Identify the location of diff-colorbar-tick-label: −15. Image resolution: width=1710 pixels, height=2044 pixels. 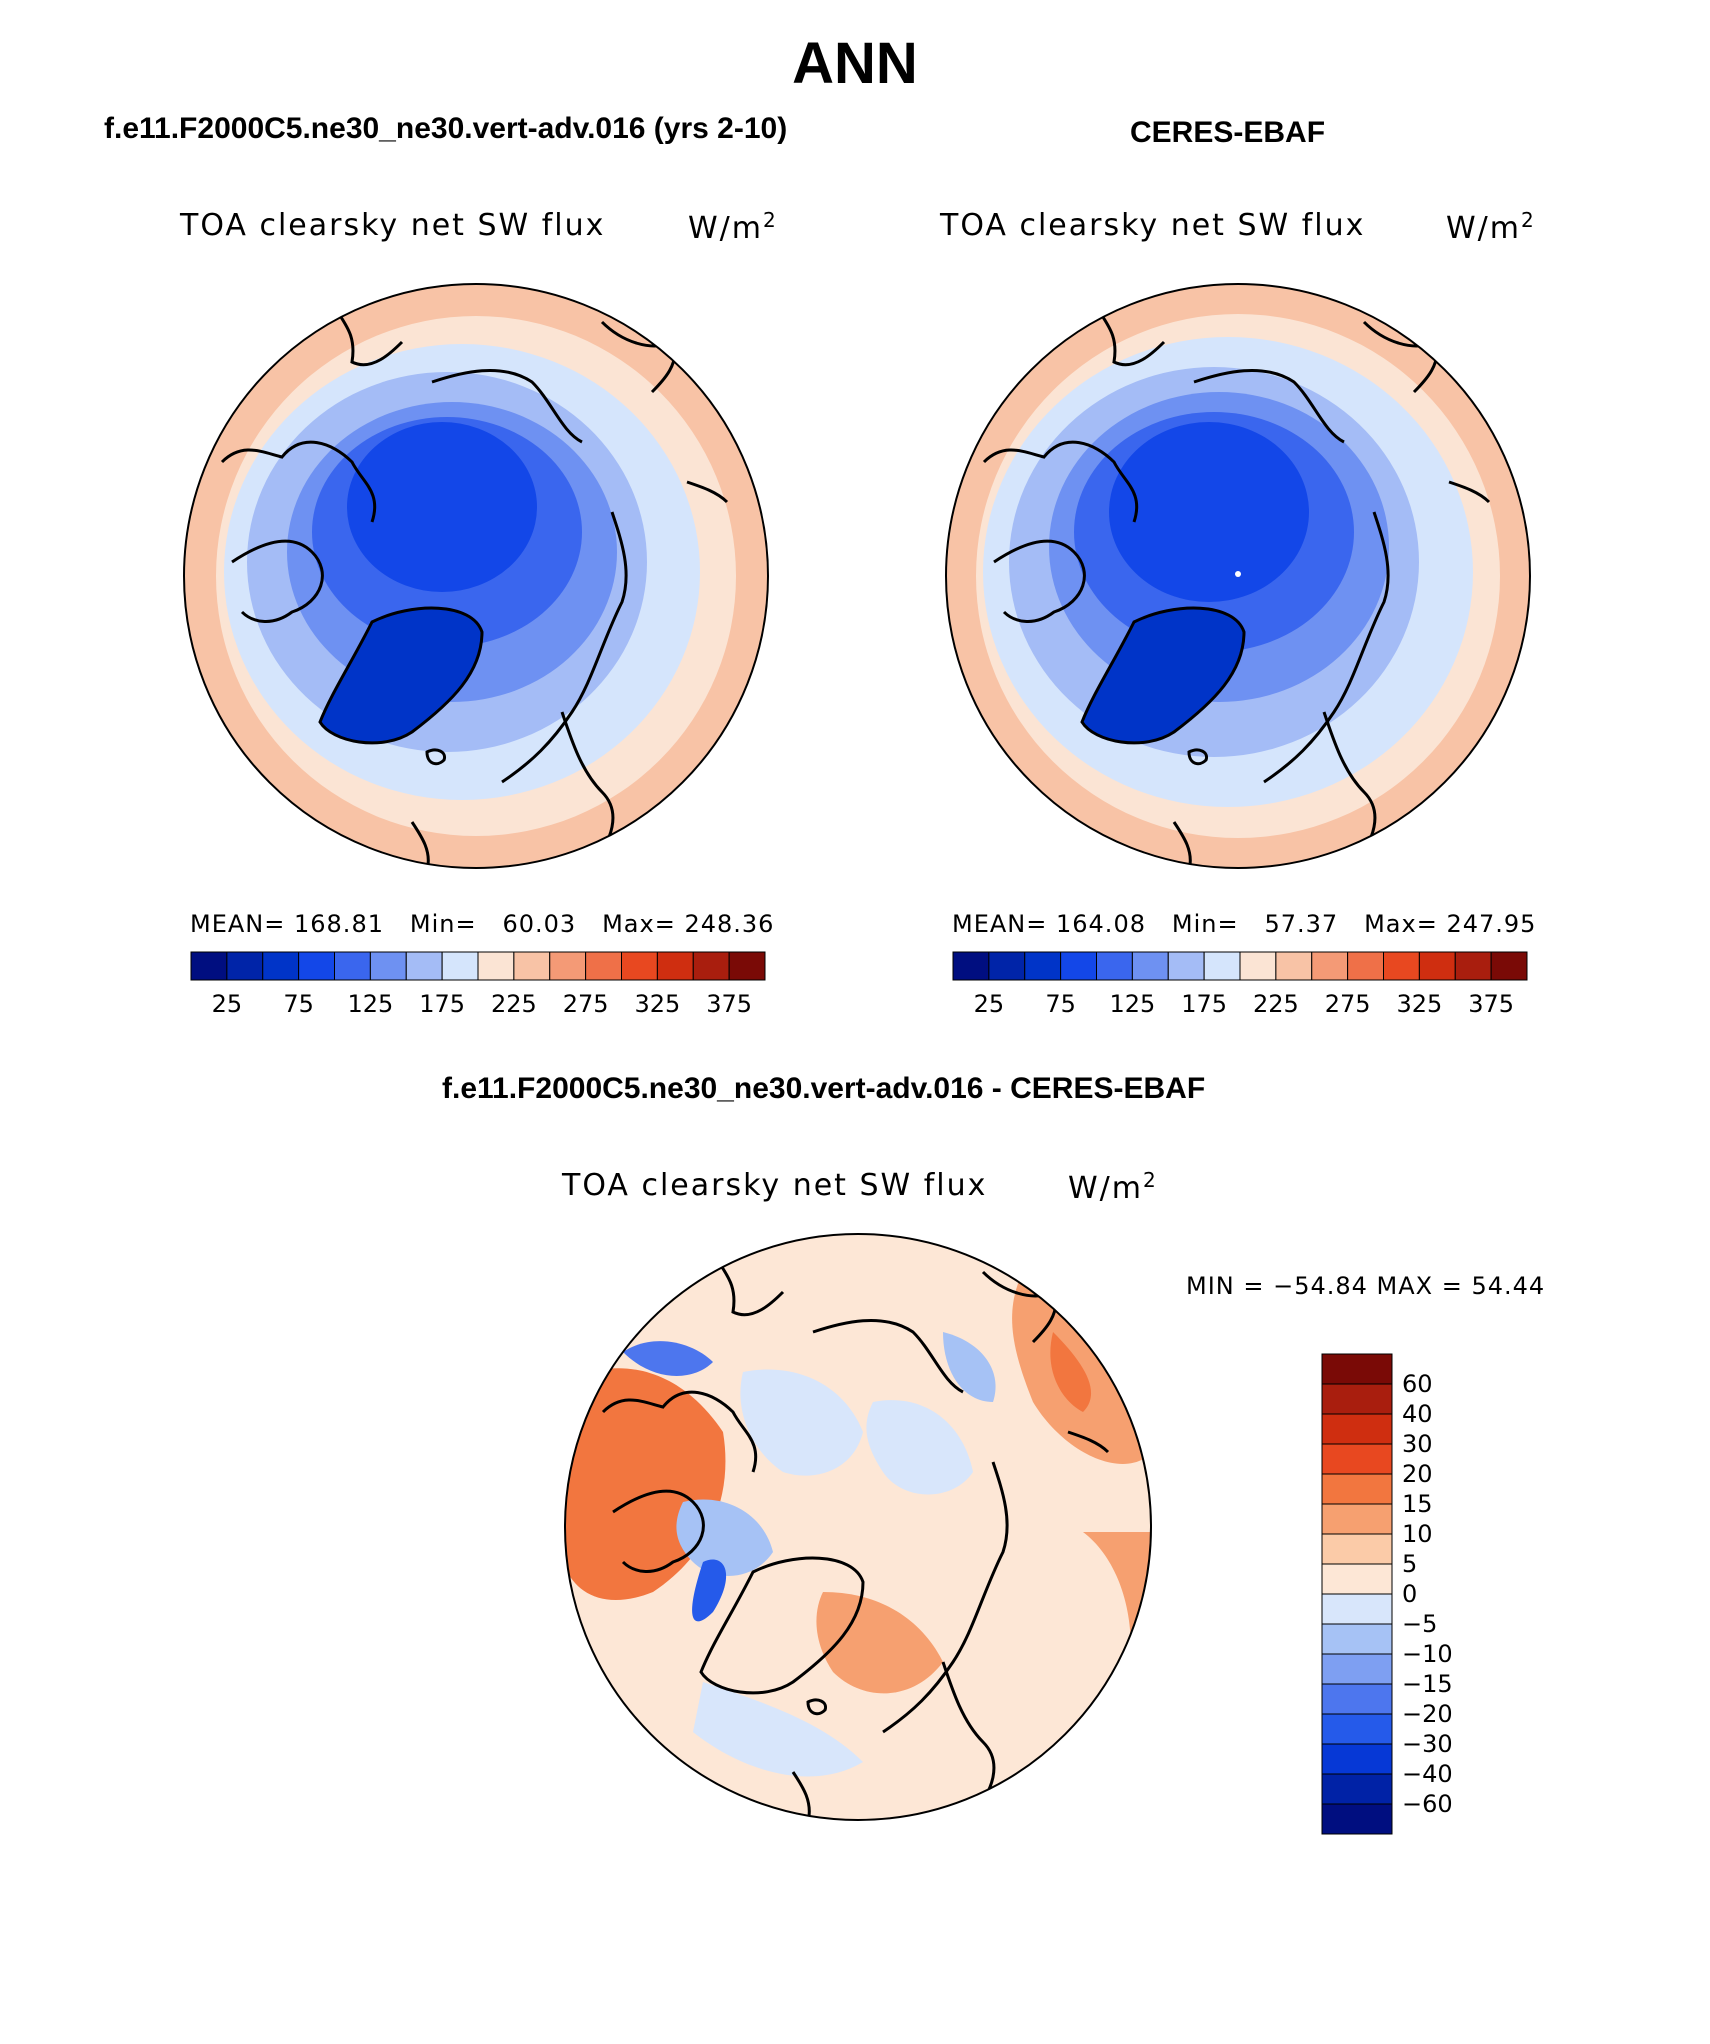
(1427, 1684).